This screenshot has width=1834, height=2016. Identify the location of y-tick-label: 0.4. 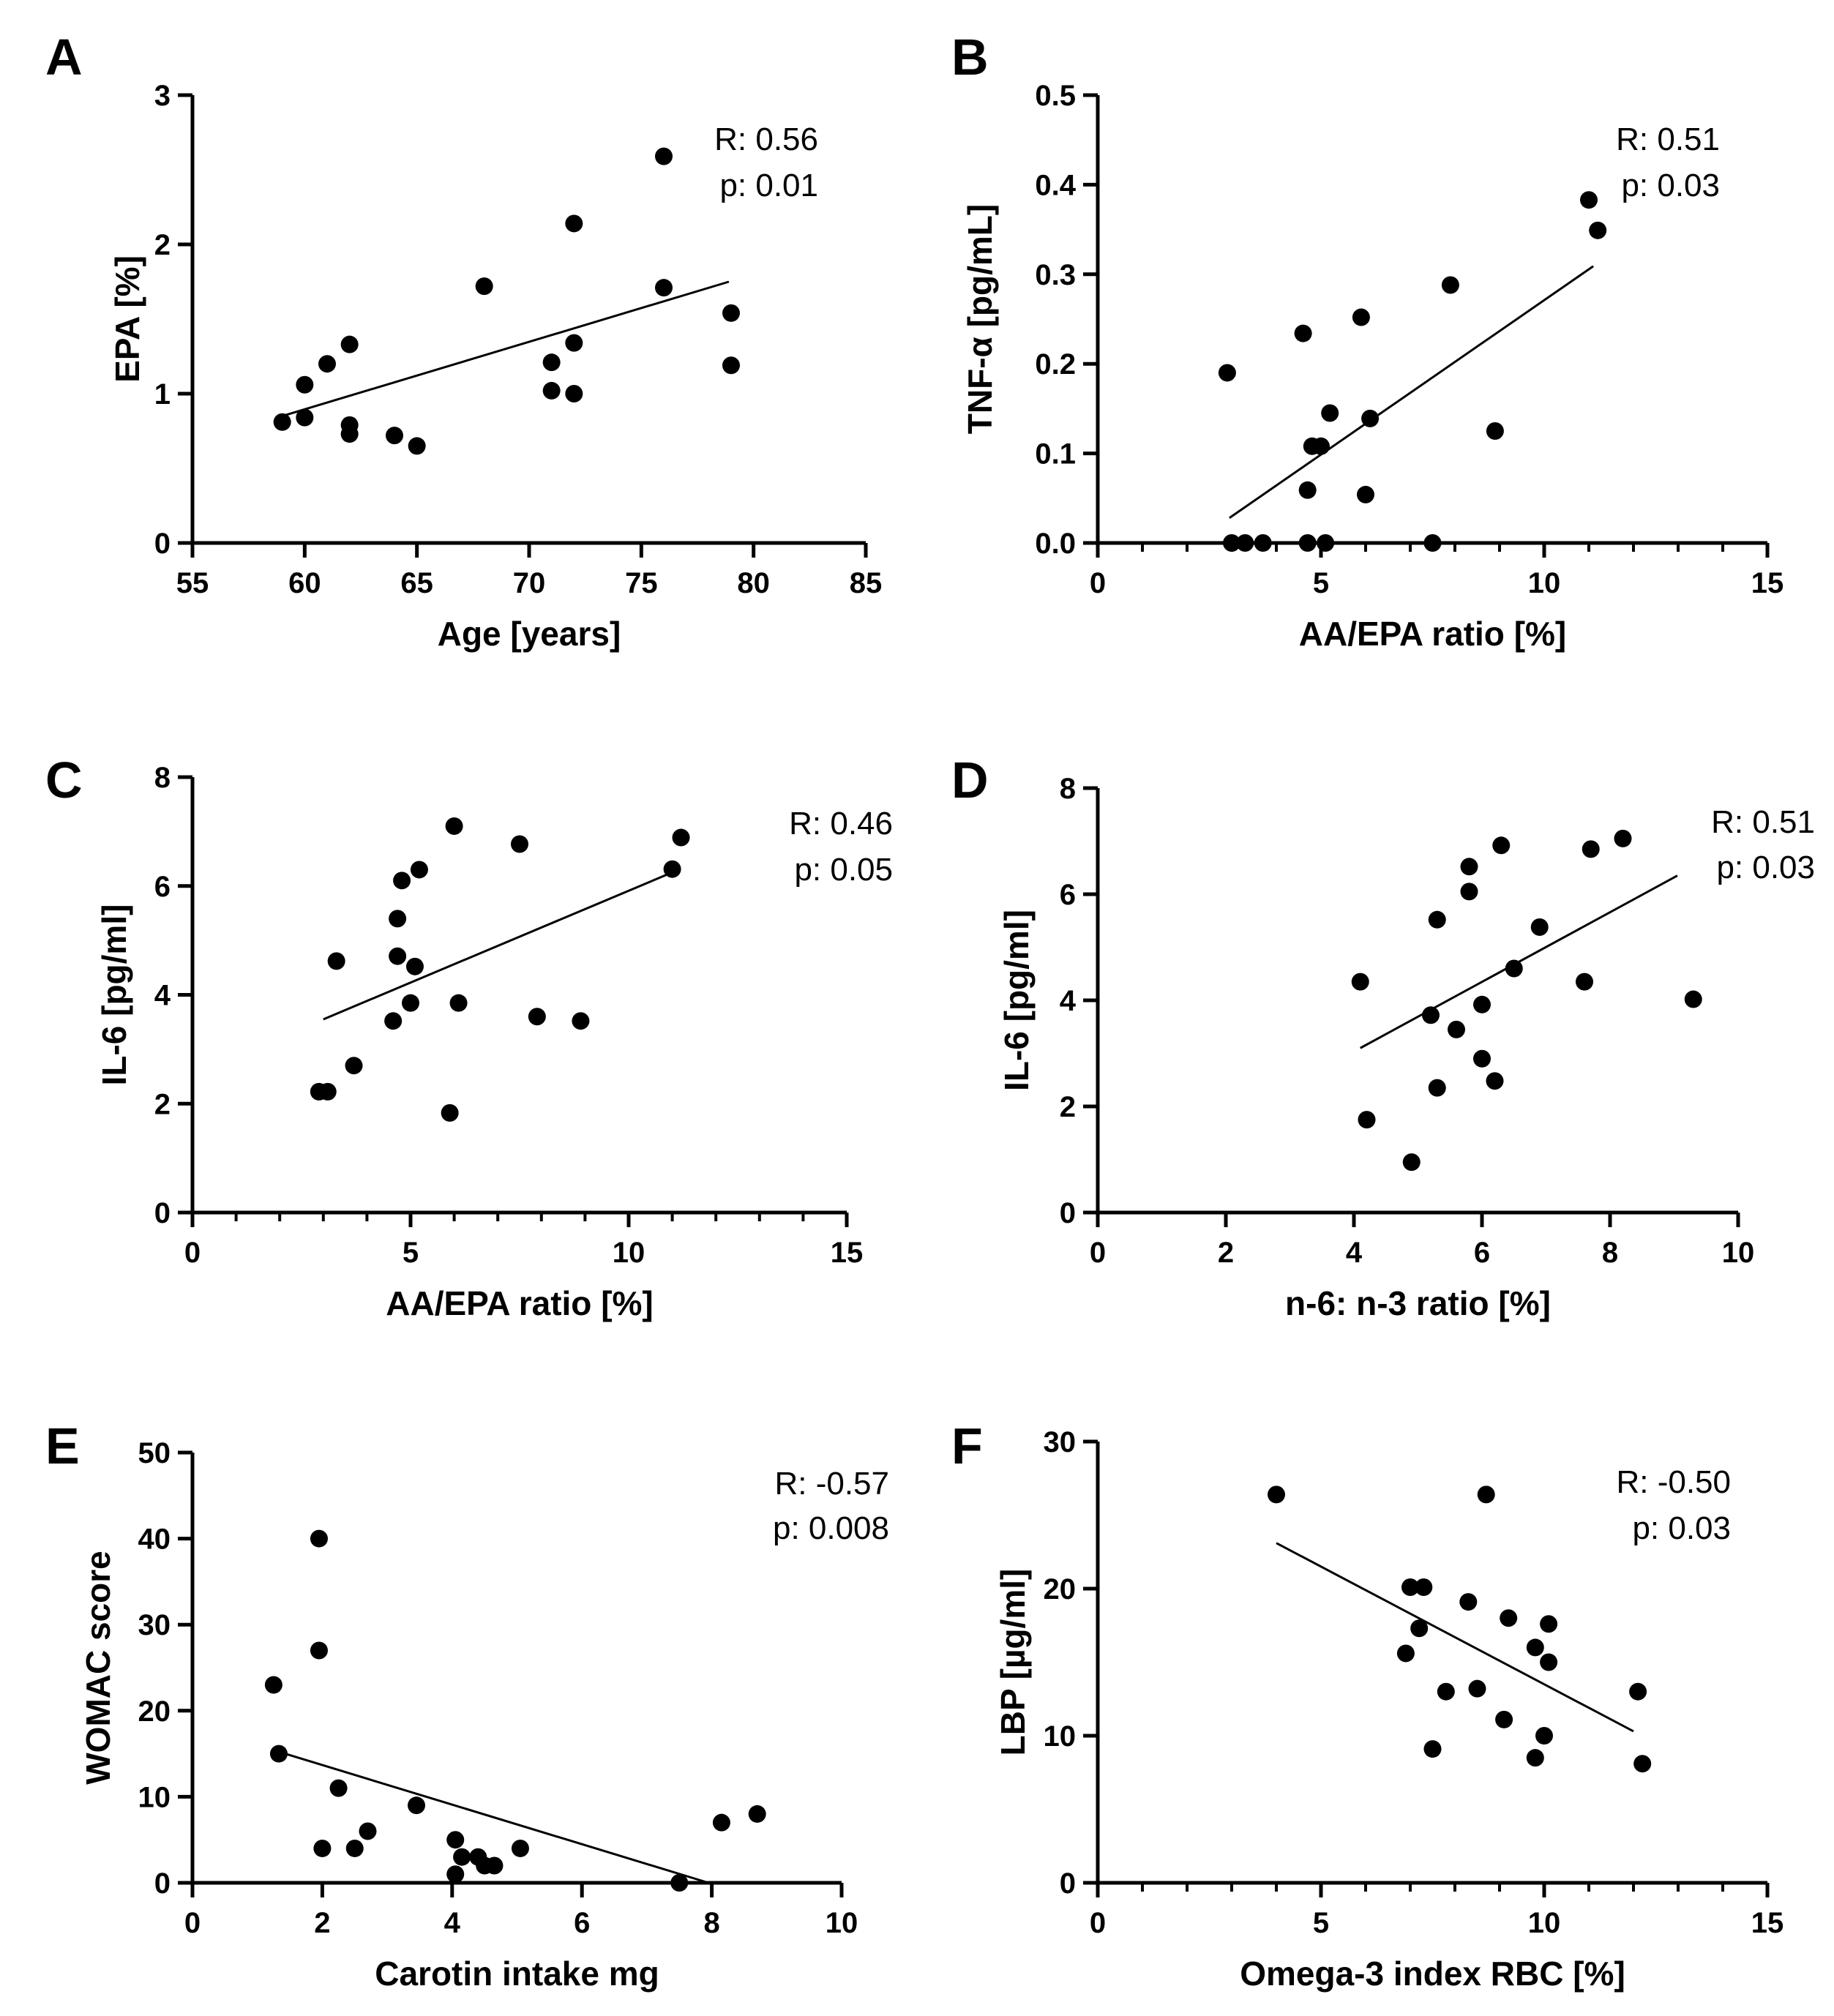
(1055, 185).